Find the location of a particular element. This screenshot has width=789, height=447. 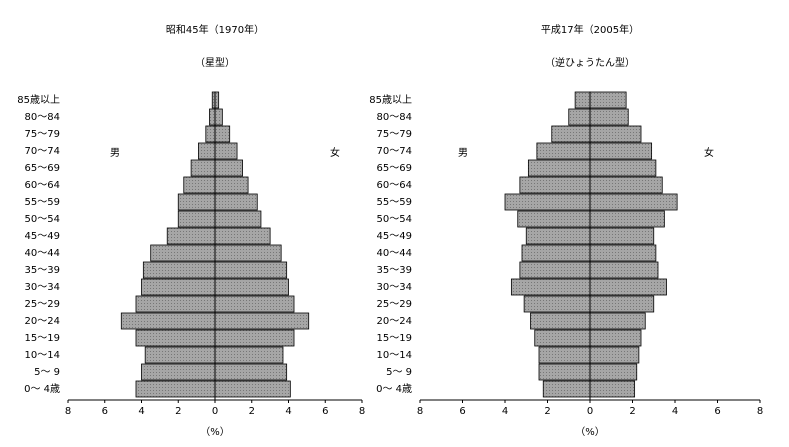

y-tick-label: 40～44 is located at coordinates (394, 253).